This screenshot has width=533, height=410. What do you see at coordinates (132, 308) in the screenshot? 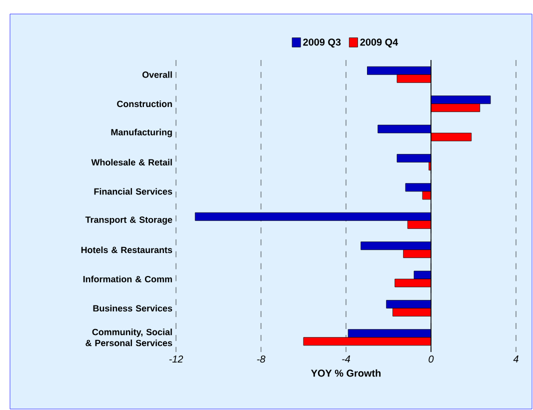
I see `y-tick-label: Business Services` at bounding box center [132, 308].